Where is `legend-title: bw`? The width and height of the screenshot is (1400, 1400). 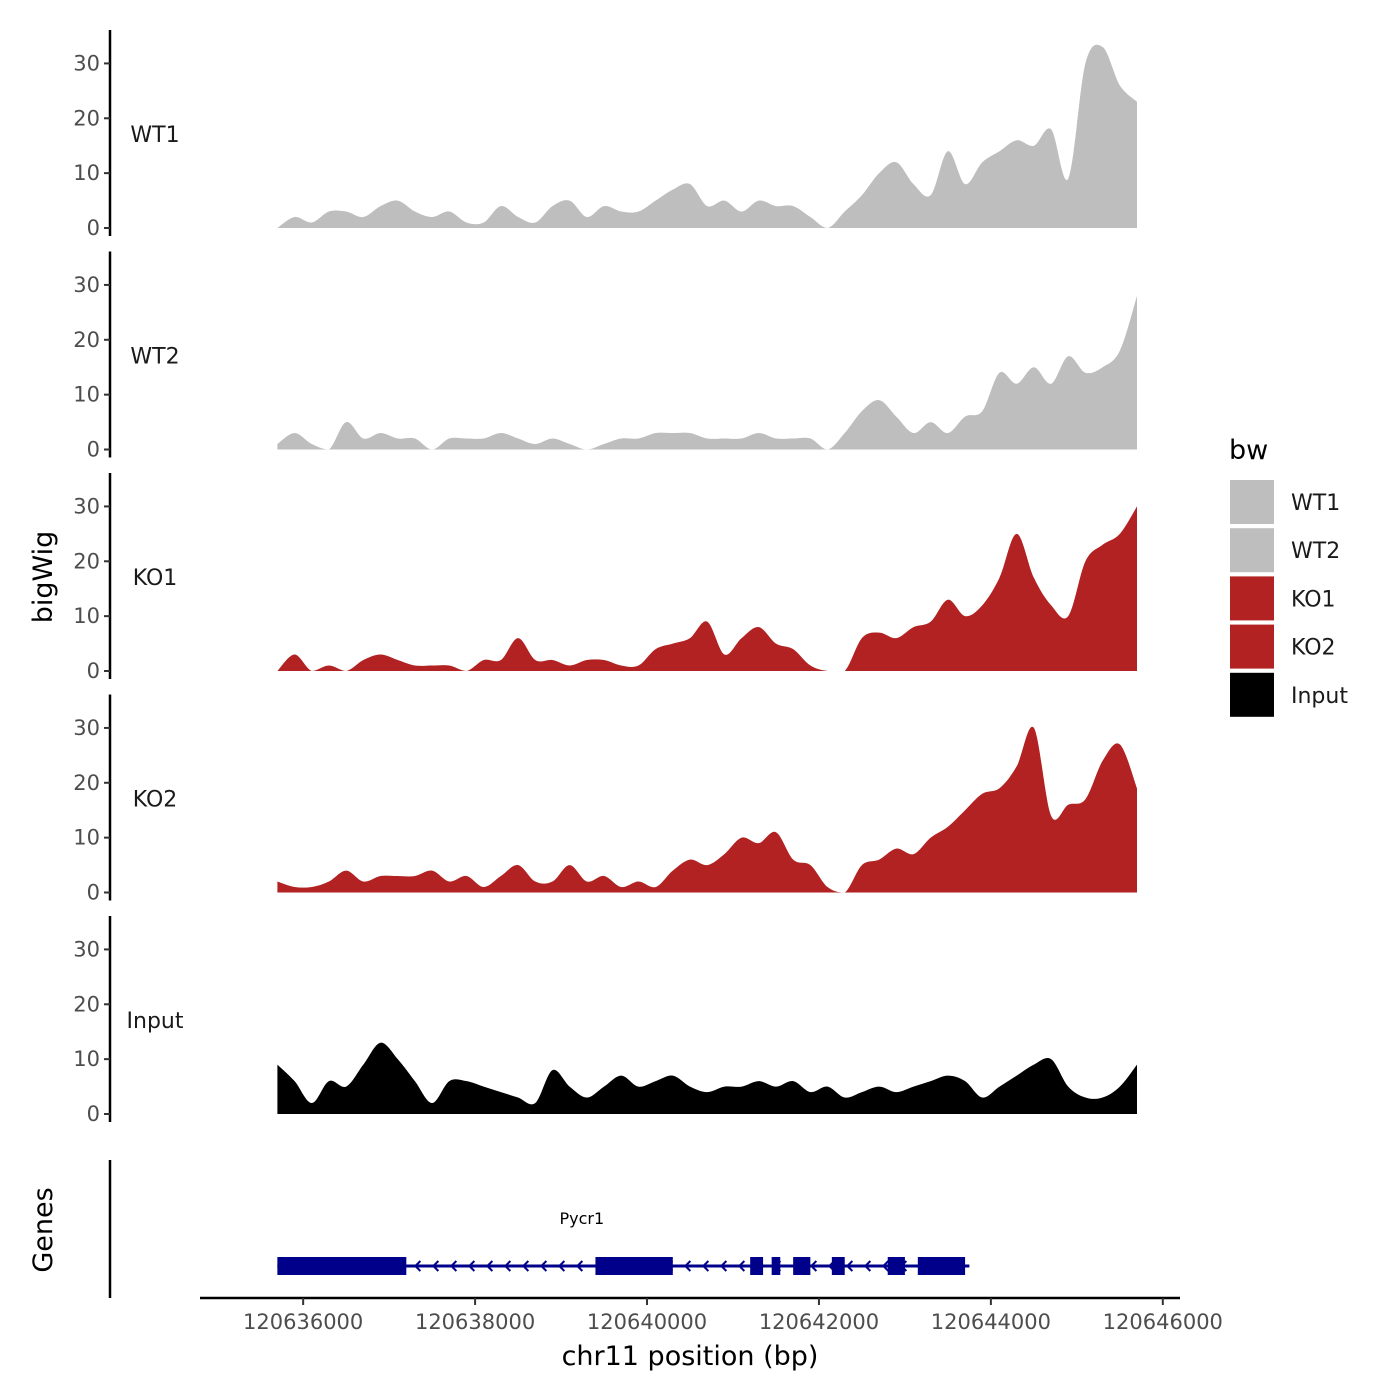
legend-title: bw is located at coordinates (1248, 450).